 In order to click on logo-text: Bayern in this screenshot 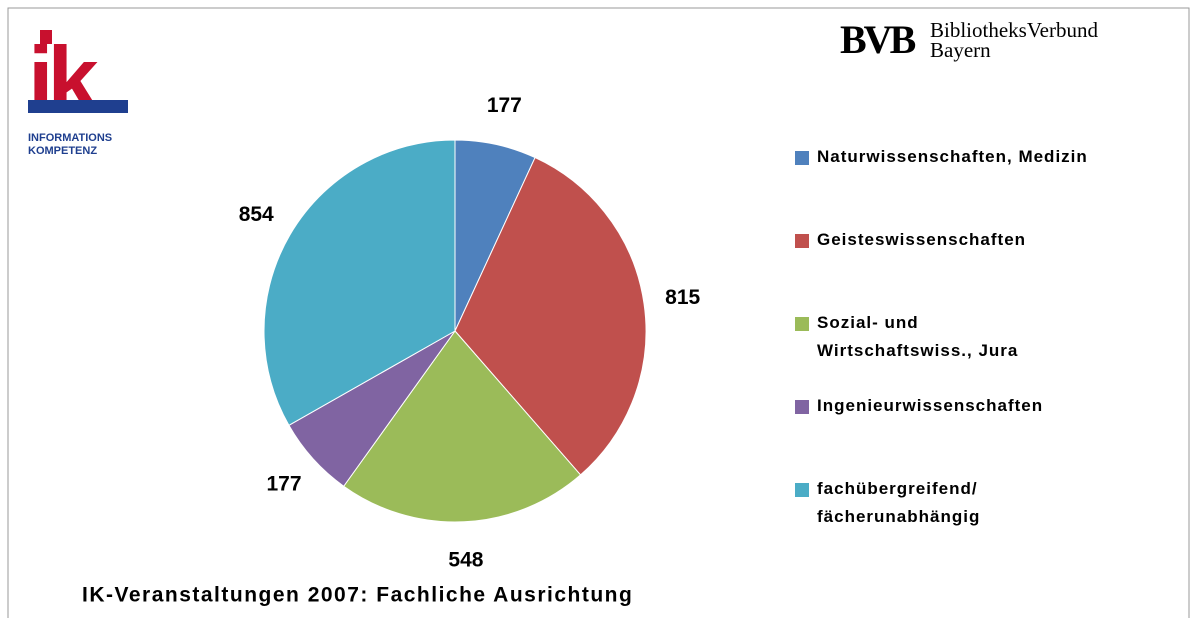, I will do `click(960, 50)`.